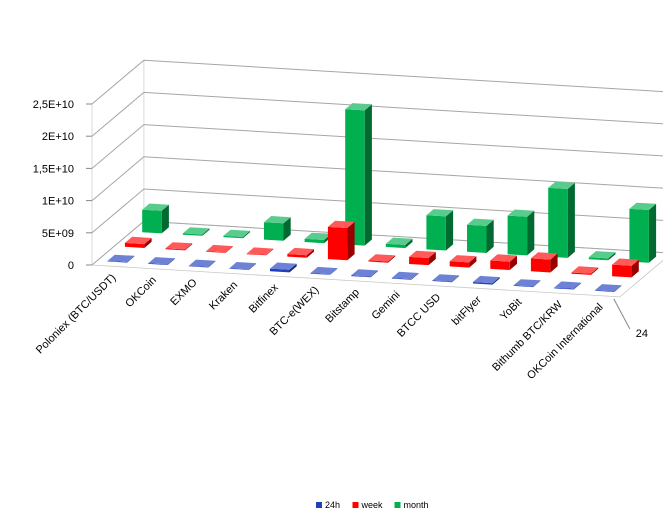  What do you see at coordinates (622, 314) in the screenshot?
I see `z-axis-line` at bounding box center [622, 314].